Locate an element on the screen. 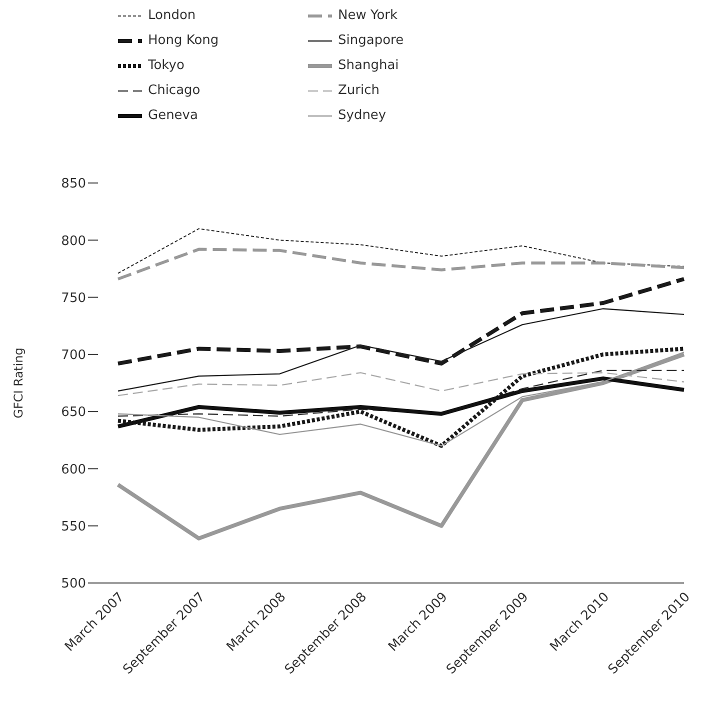 The width and height of the screenshot is (706, 705). y-tick-label: 850 is located at coordinates (73, 184).